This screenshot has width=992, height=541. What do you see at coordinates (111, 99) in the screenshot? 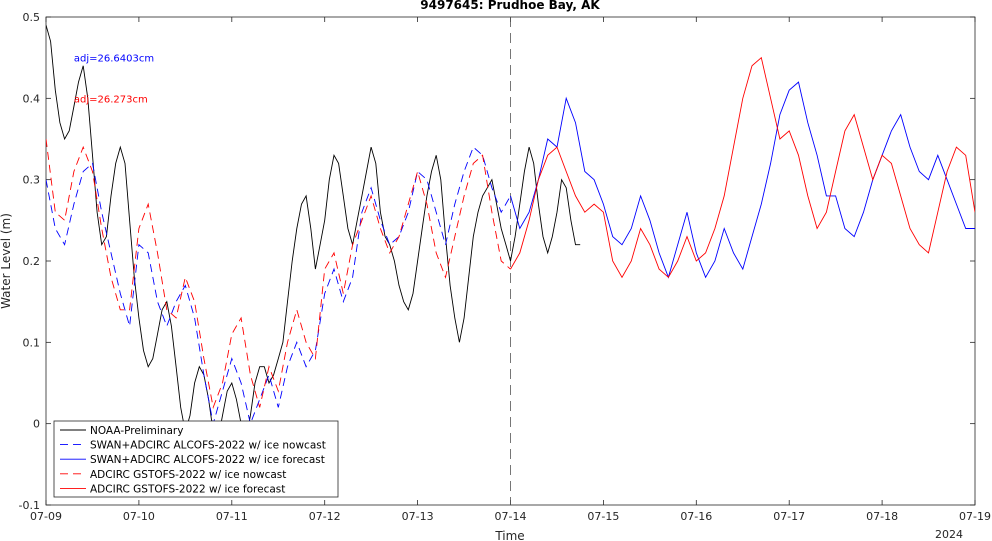
I see `adjustment-annotation: adj=26.273cm` at bounding box center [111, 99].